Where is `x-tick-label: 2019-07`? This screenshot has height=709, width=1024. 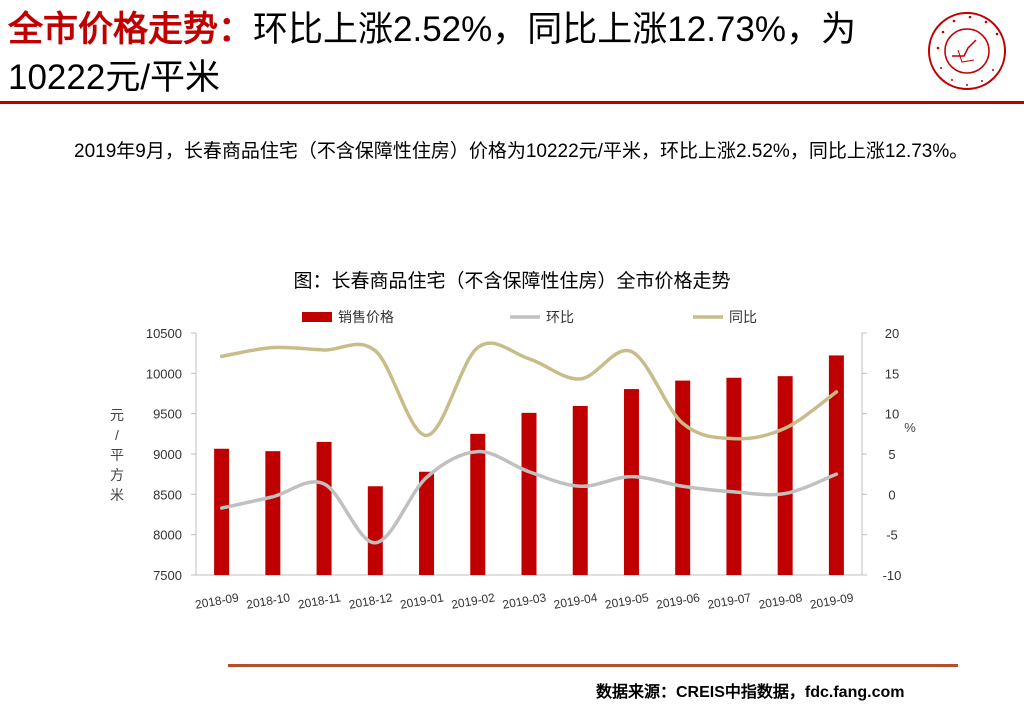 x-tick-label: 2019-07 is located at coordinates (729, 600).